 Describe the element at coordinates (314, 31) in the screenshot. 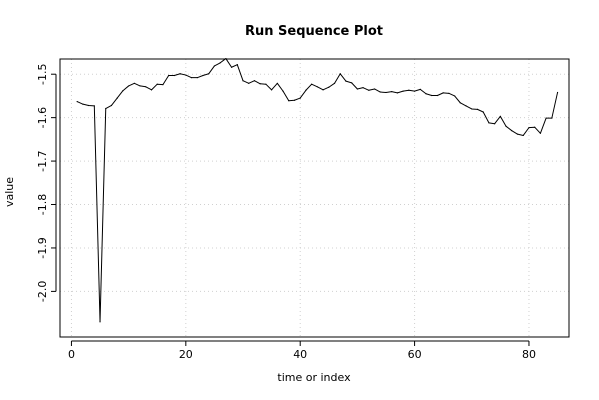

I see `chart-title: Run Sequence Plot` at that location.